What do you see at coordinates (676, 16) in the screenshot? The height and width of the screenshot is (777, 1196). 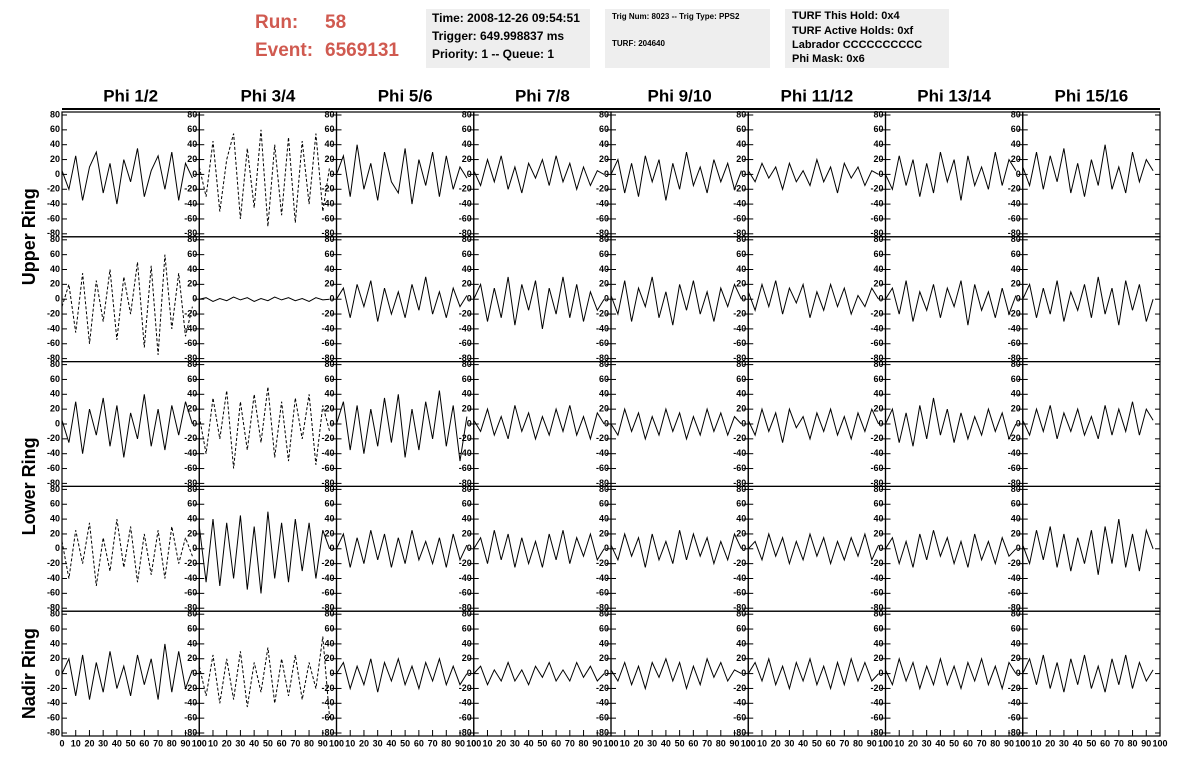 I see `info-text: Trig Num: 8023 -- Trig Type: PPS2` at bounding box center [676, 16].